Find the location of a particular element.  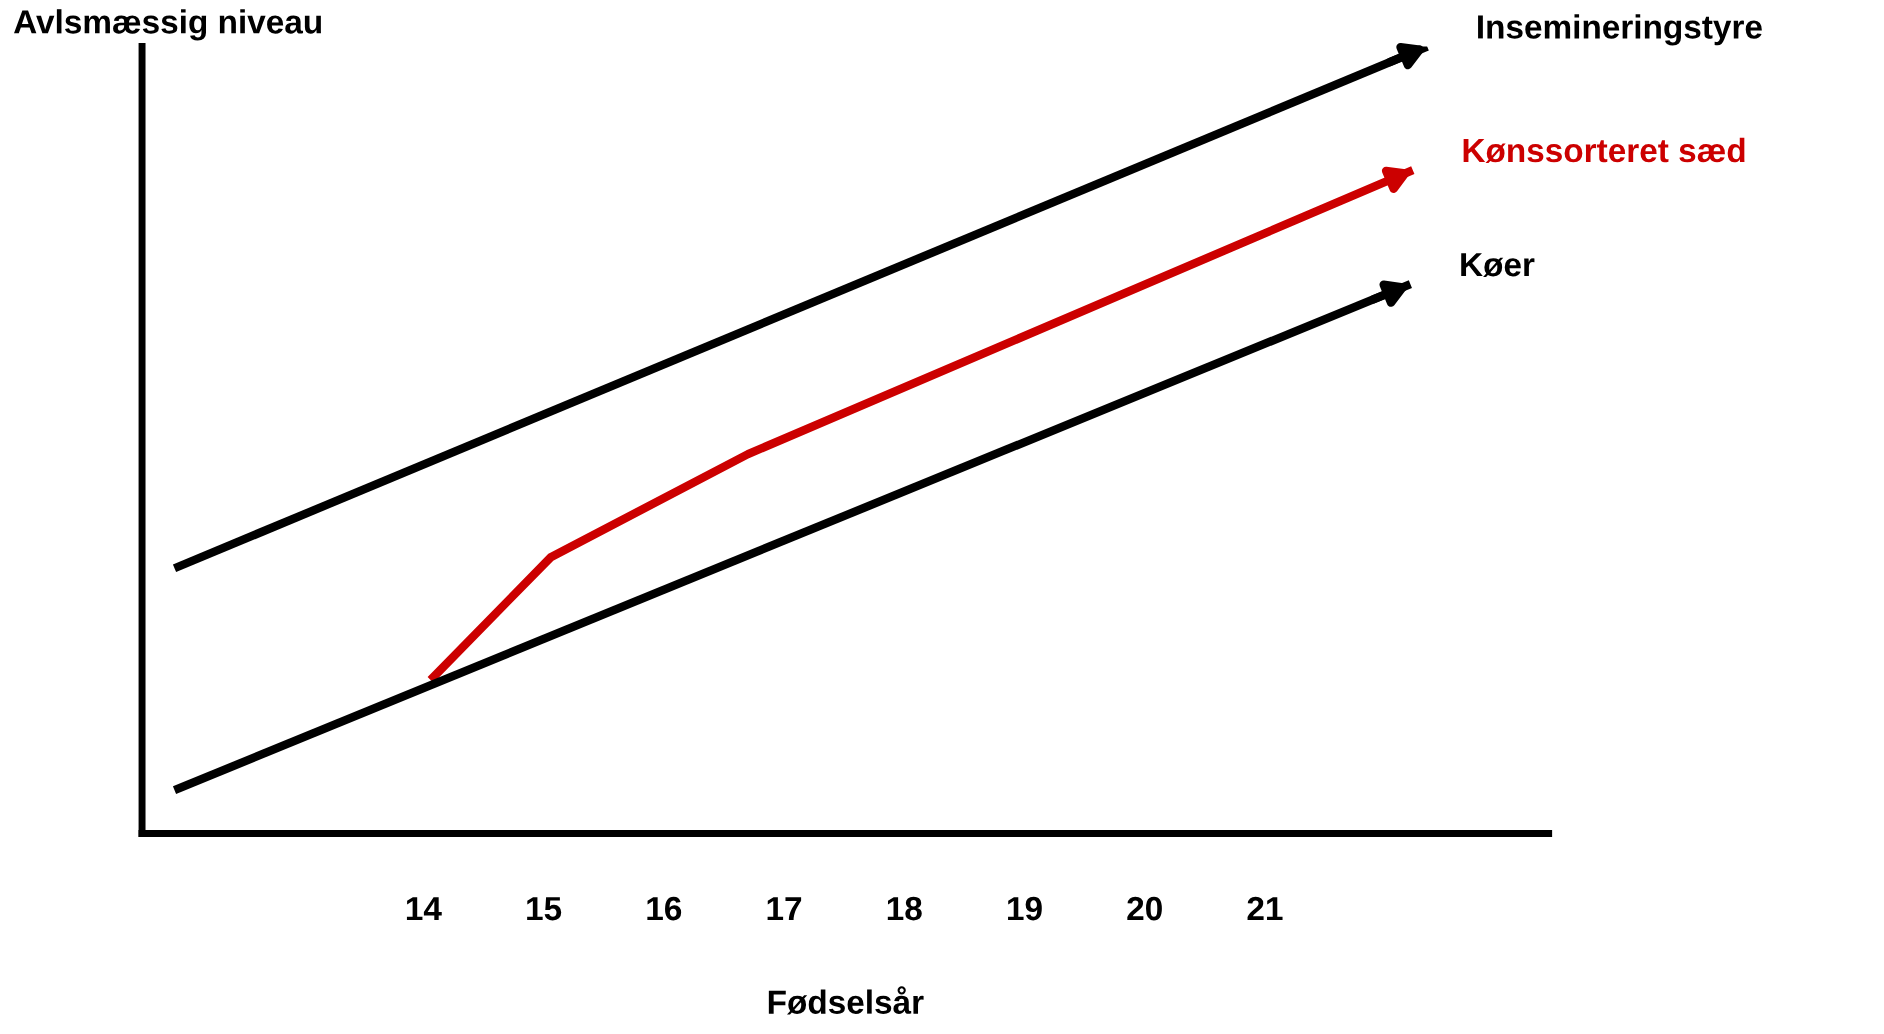

x-tick-label: 20 is located at coordinates (1144, 908).